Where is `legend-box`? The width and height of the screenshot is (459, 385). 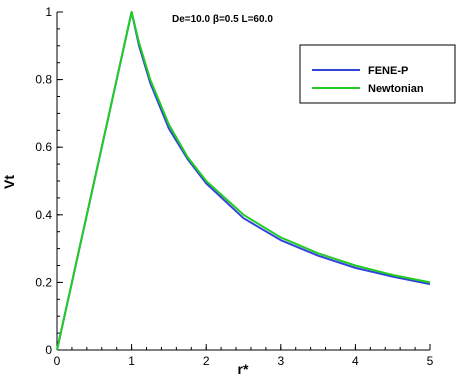 legend-box is located at coordinates (377, 74).